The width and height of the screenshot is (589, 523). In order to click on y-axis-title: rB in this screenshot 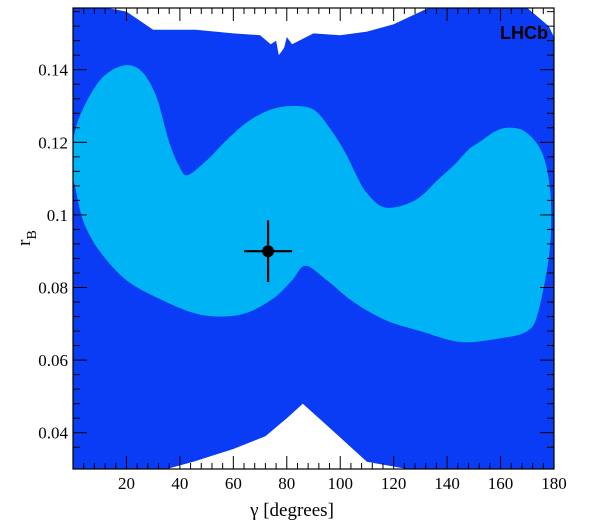, I will do `click(27, 238)`.